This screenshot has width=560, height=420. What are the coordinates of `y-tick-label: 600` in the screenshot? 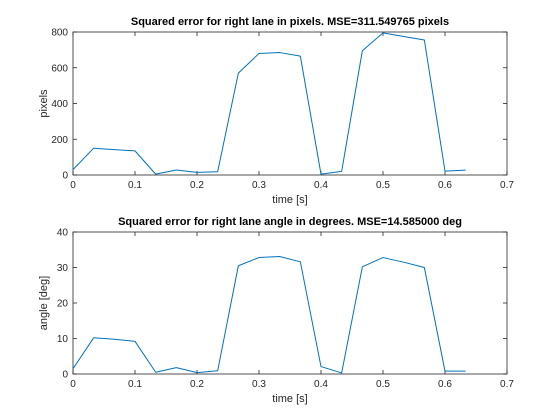 It's located at (59, 68).